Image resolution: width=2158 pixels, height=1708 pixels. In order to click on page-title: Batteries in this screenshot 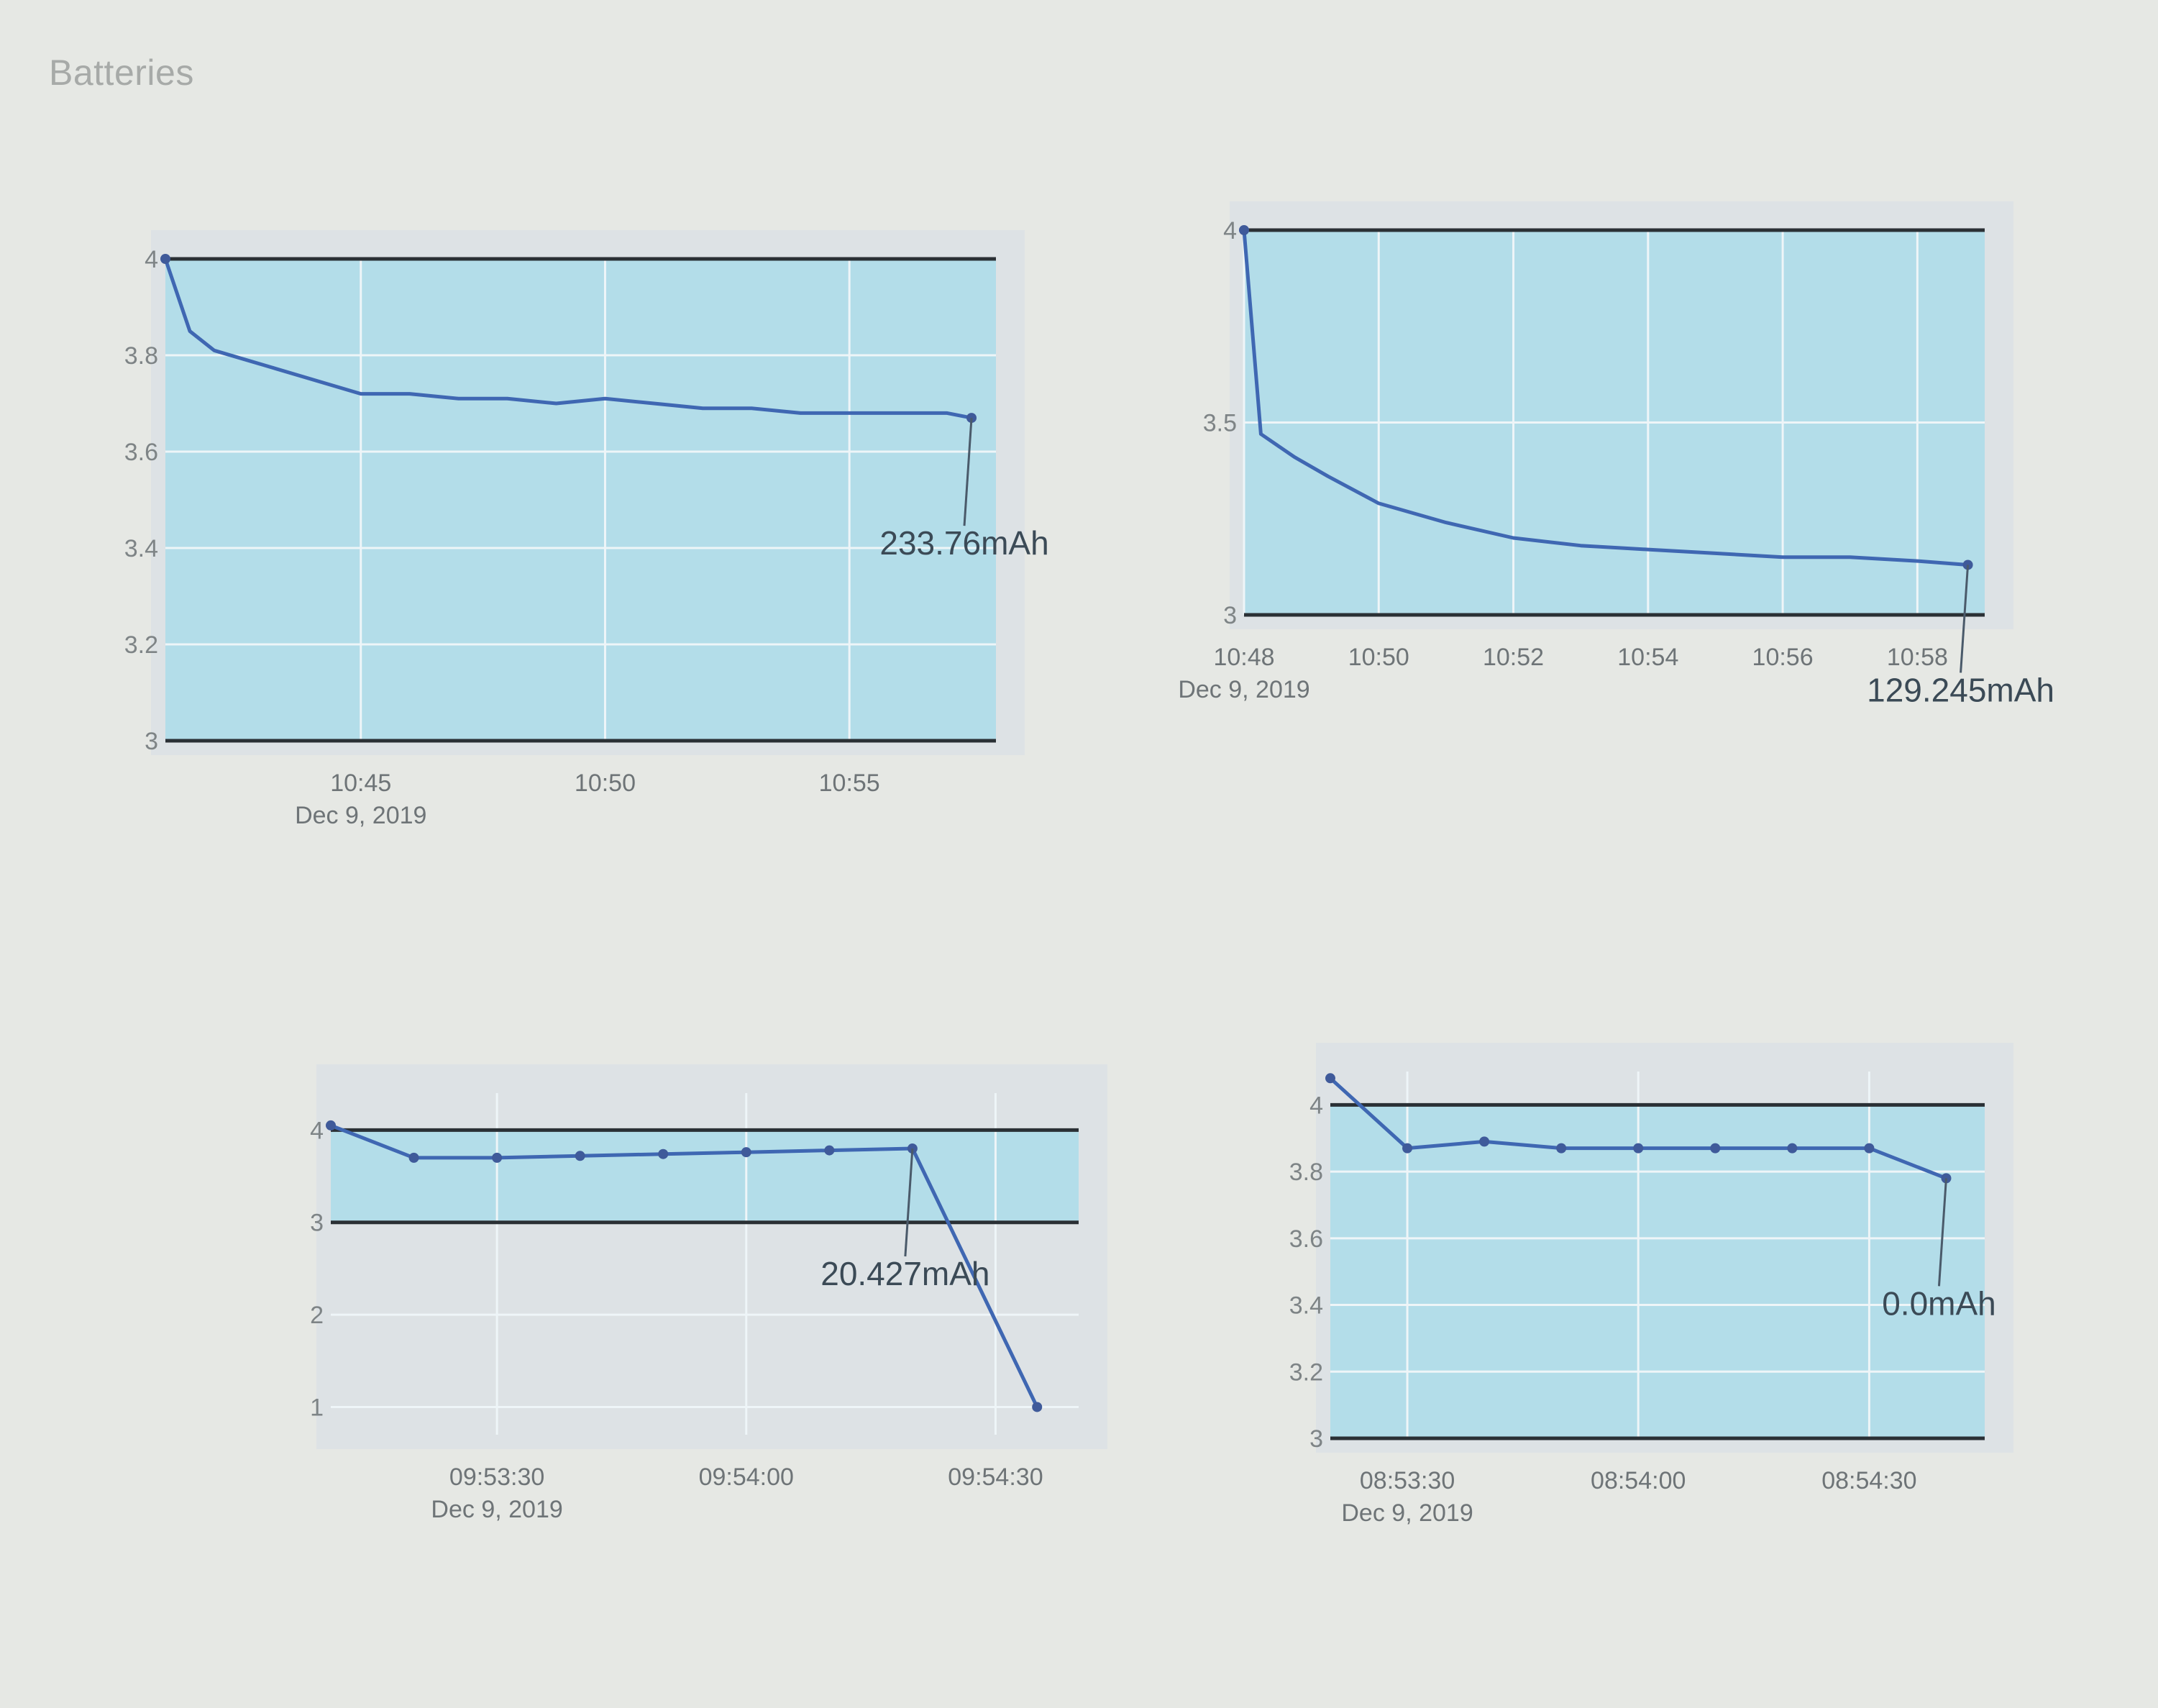, I will do `click(122, 72)`.